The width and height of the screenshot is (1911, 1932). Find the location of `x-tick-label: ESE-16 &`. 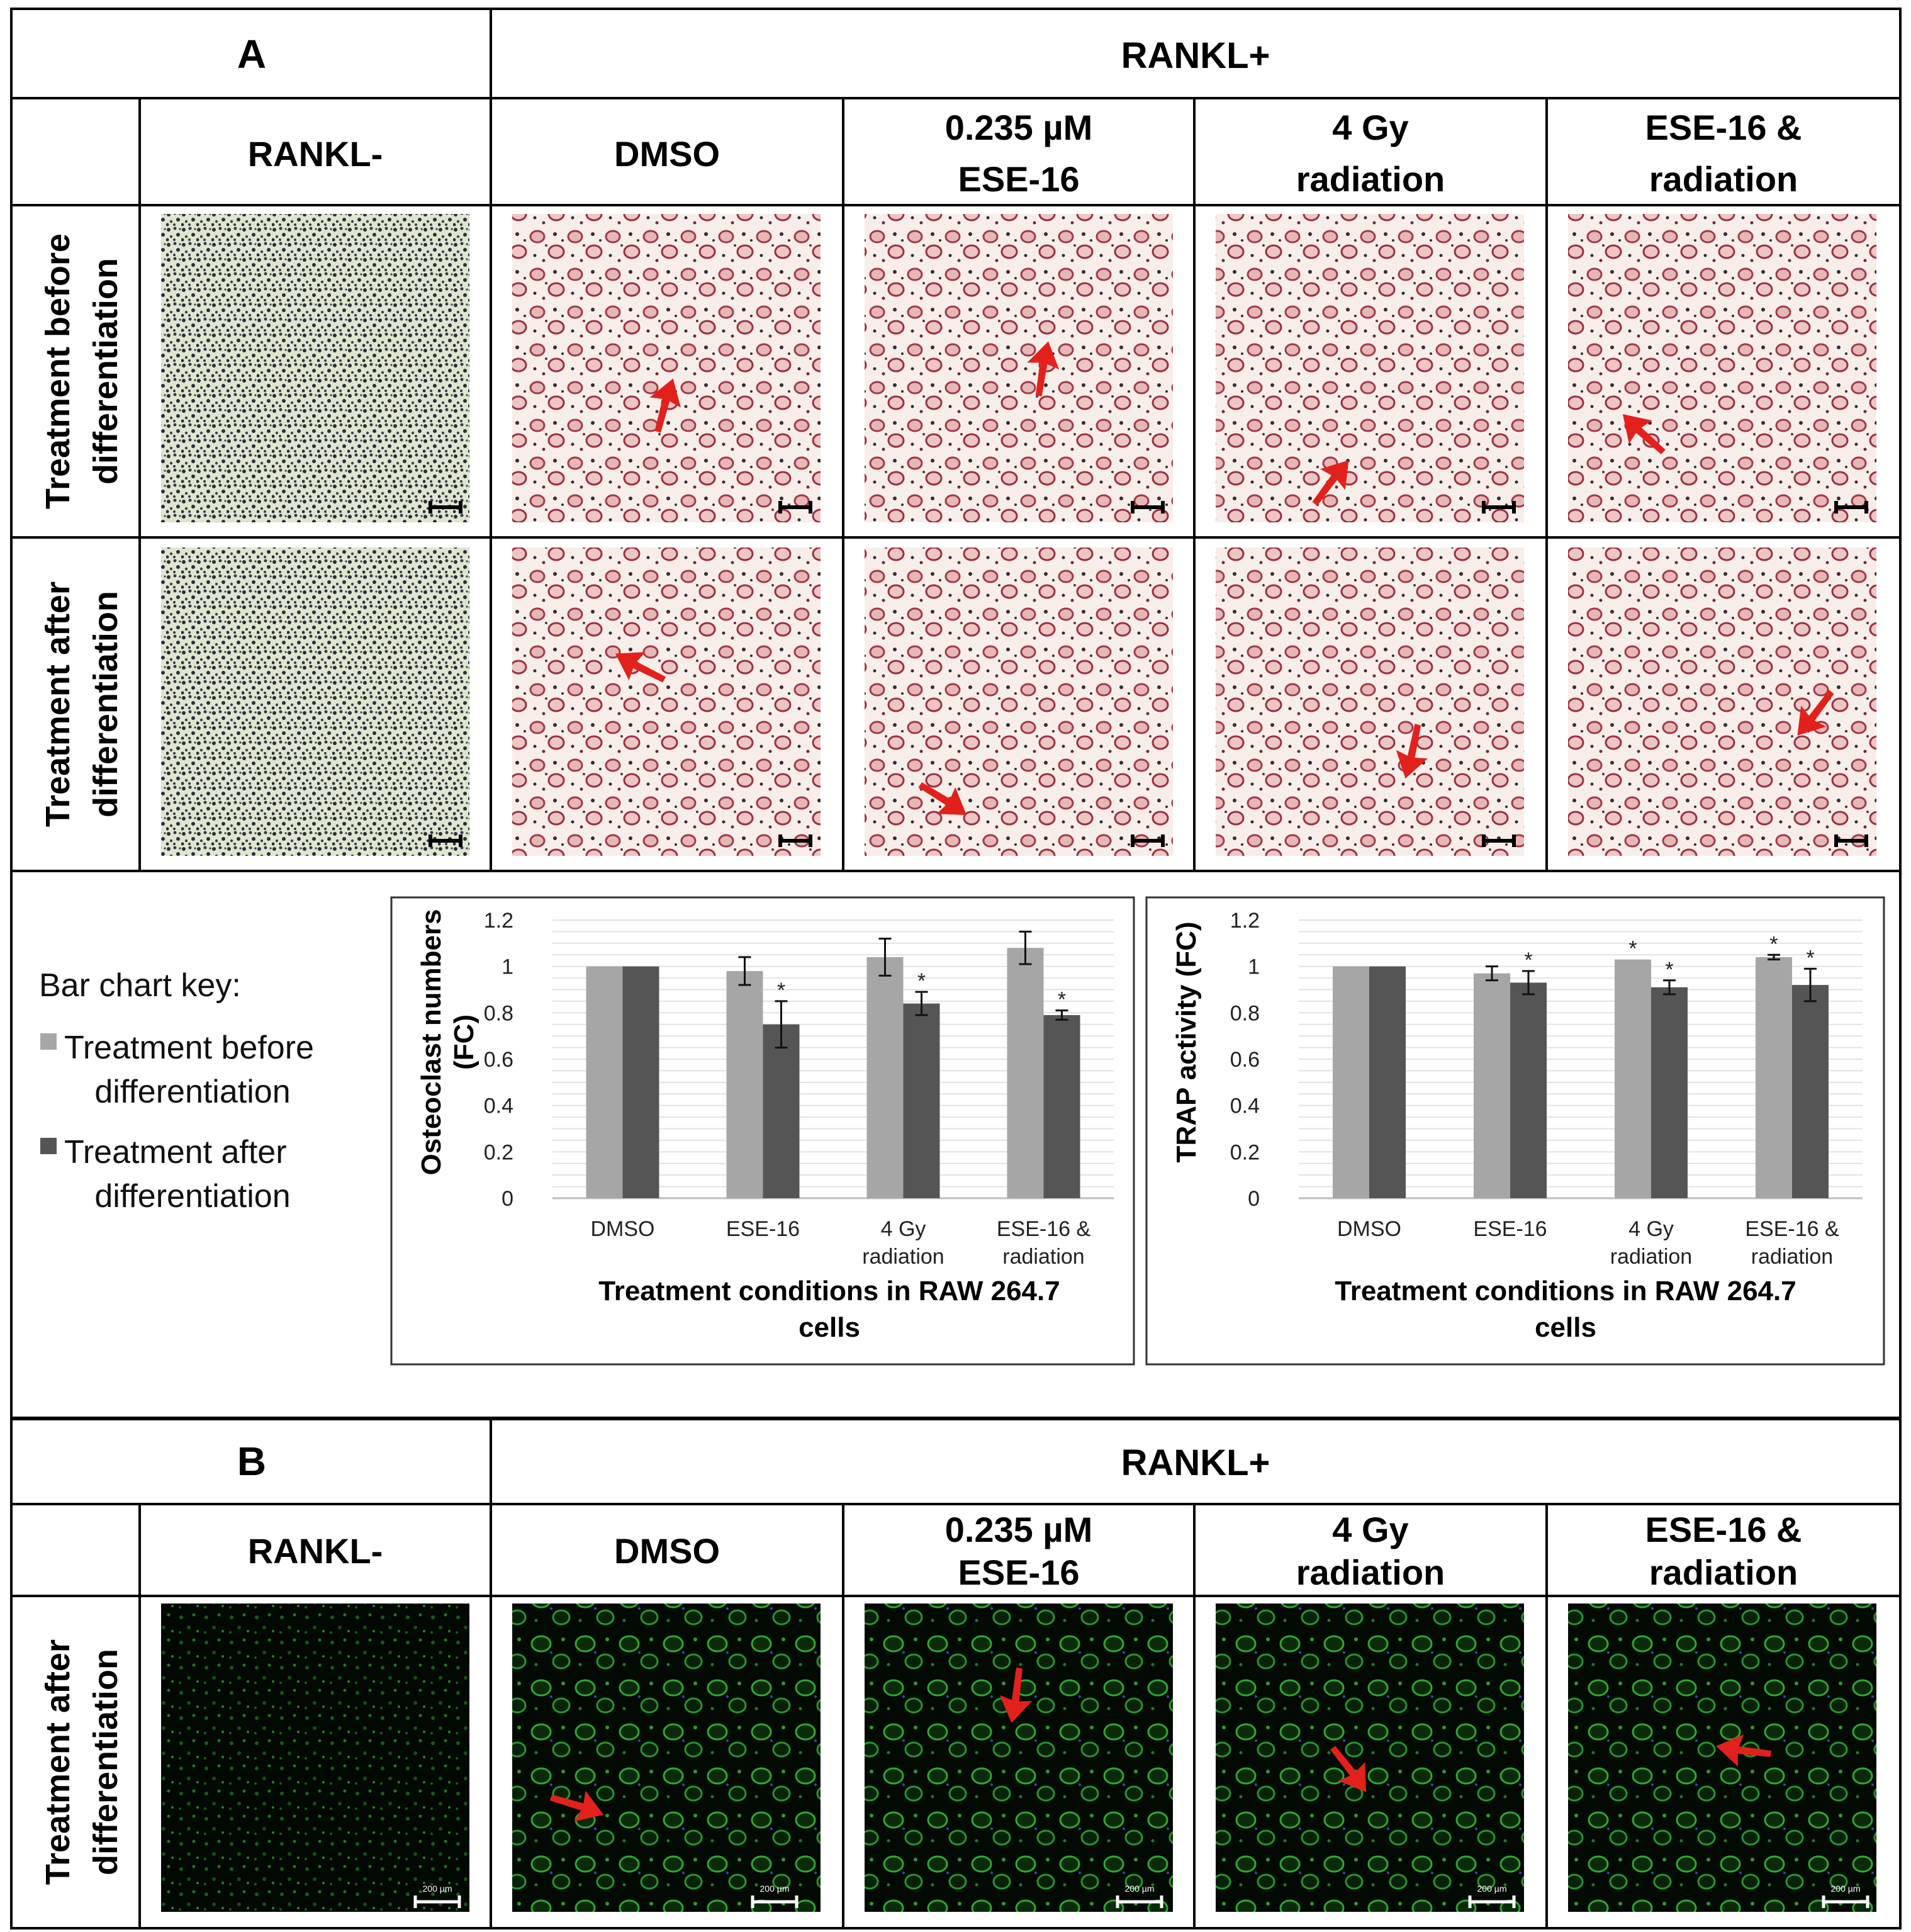

x-tick-label: ESE-16 & is located at coordinates (1044, 1229).